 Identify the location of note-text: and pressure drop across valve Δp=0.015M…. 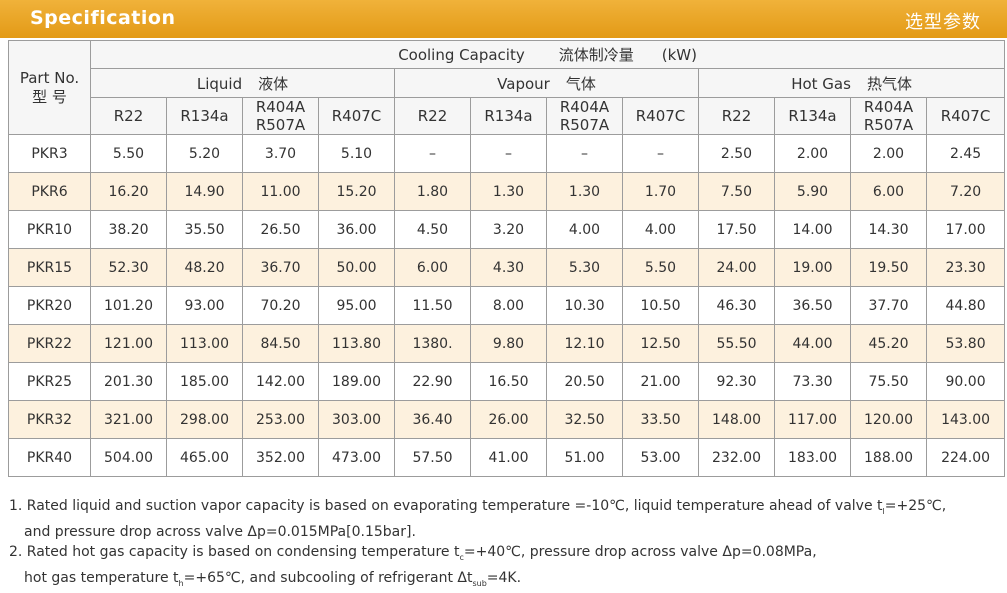
(220, 531).